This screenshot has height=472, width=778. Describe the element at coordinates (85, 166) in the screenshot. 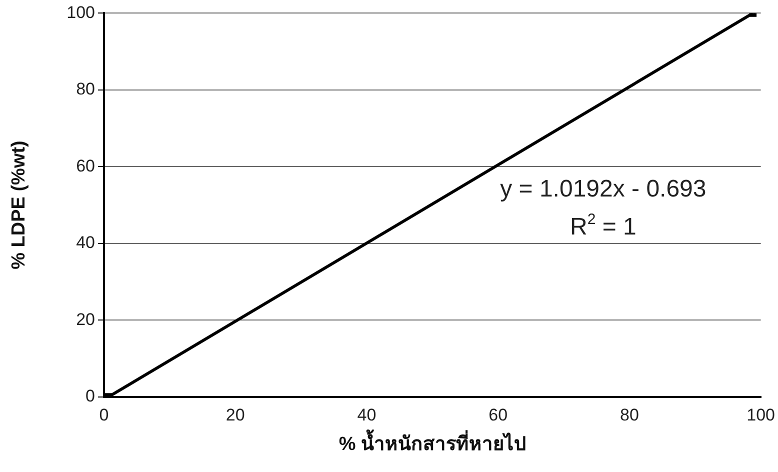

I see `y-tick-label: 60` at that location.